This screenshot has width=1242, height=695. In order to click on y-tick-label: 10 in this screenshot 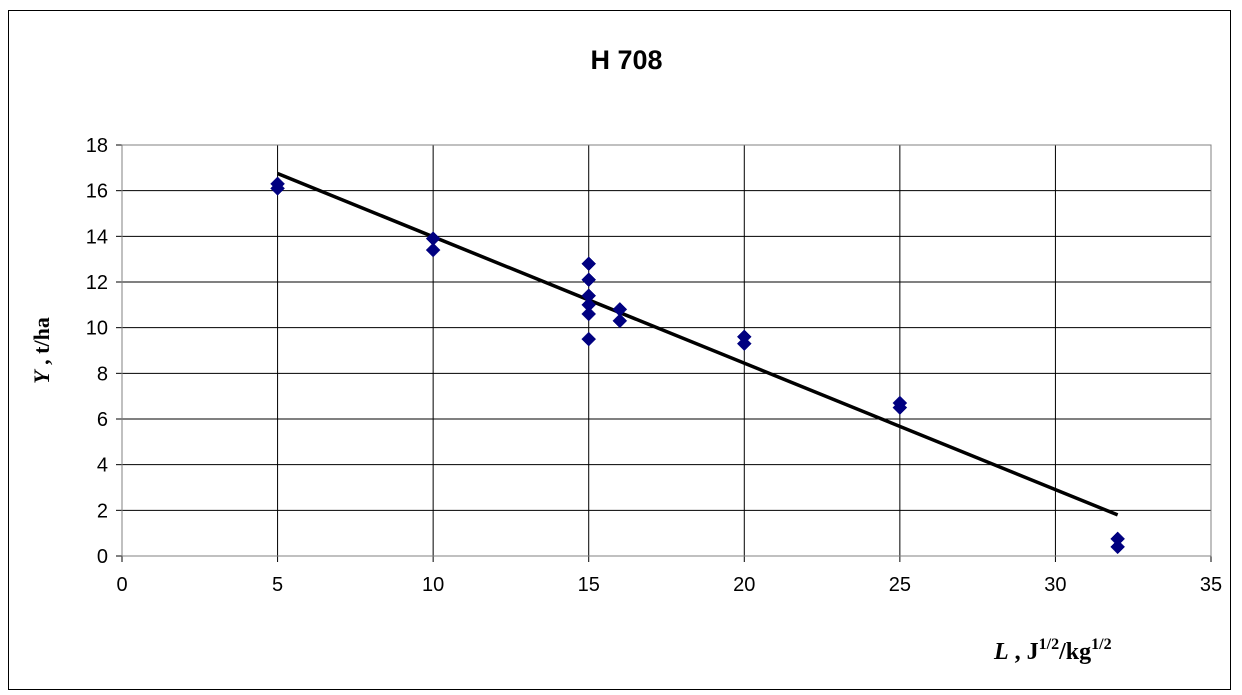, I will do `click(97, 329)`.